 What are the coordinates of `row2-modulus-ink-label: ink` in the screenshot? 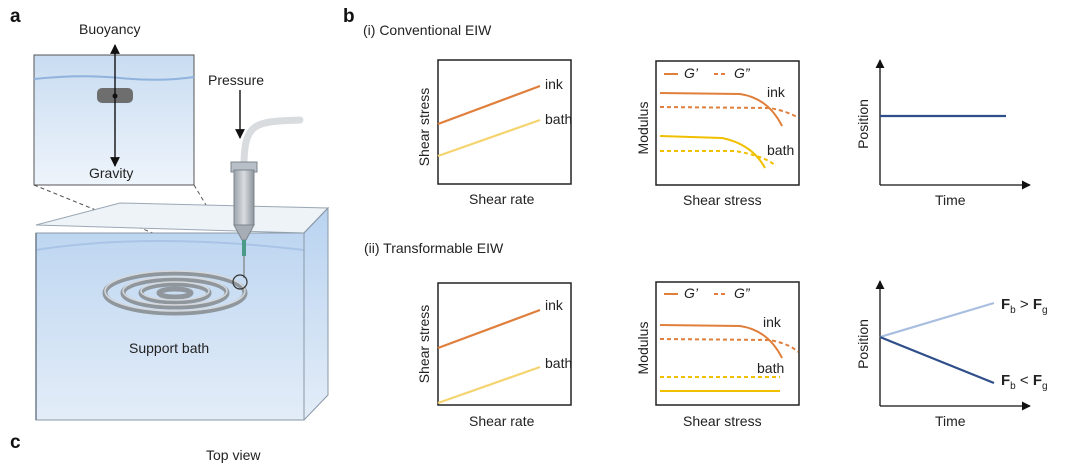 It's located at (772, 322).